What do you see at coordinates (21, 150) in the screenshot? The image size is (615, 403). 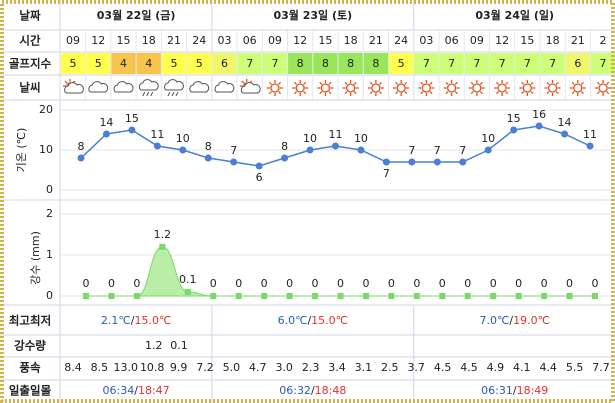 I see `axis-title: 기온 (℃)` at bounding box center [21, 150].